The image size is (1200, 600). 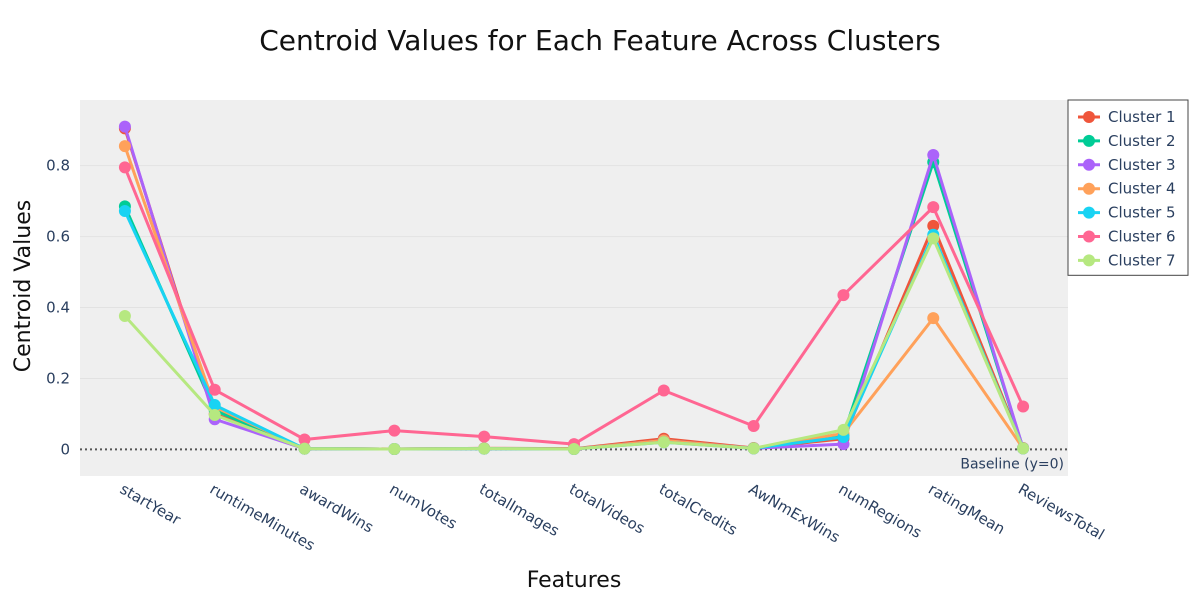 What do you see at coordinates (150, 504) in the screenshot?
I see `x-tick-label: startYear` at bounding box center [150, 504].